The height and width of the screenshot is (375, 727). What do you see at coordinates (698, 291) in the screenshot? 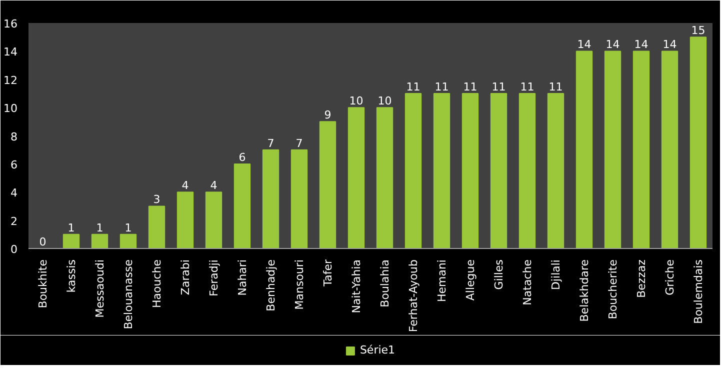
I see `x-tick-label: Boulemdais` at bounding box center [698, 291].